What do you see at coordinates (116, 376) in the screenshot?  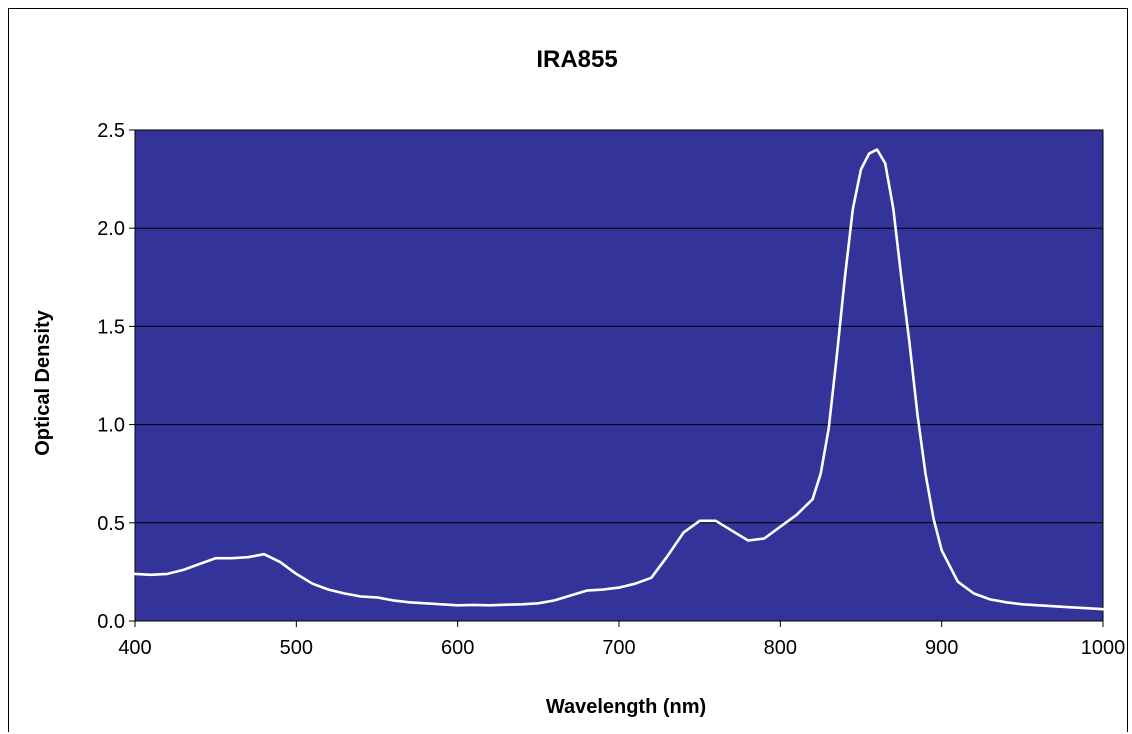 I see `y-axis-ticks: 0.0 0.5 1.0 1.5 2.0 2.5` at bounding box center [116, 376].